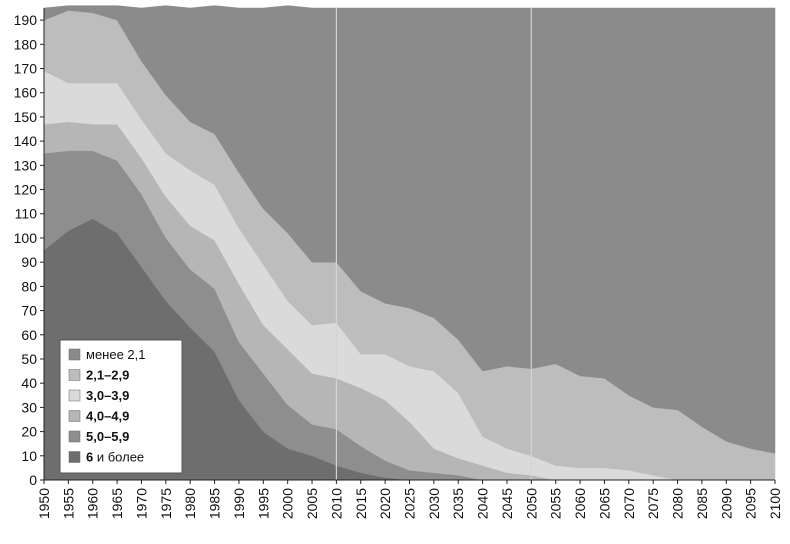 The image size is (790, 544). What do you see at coordinates (29, 262) in the screenshot?
I see `y-tick-label: 90` at bounding box center [29, 262].